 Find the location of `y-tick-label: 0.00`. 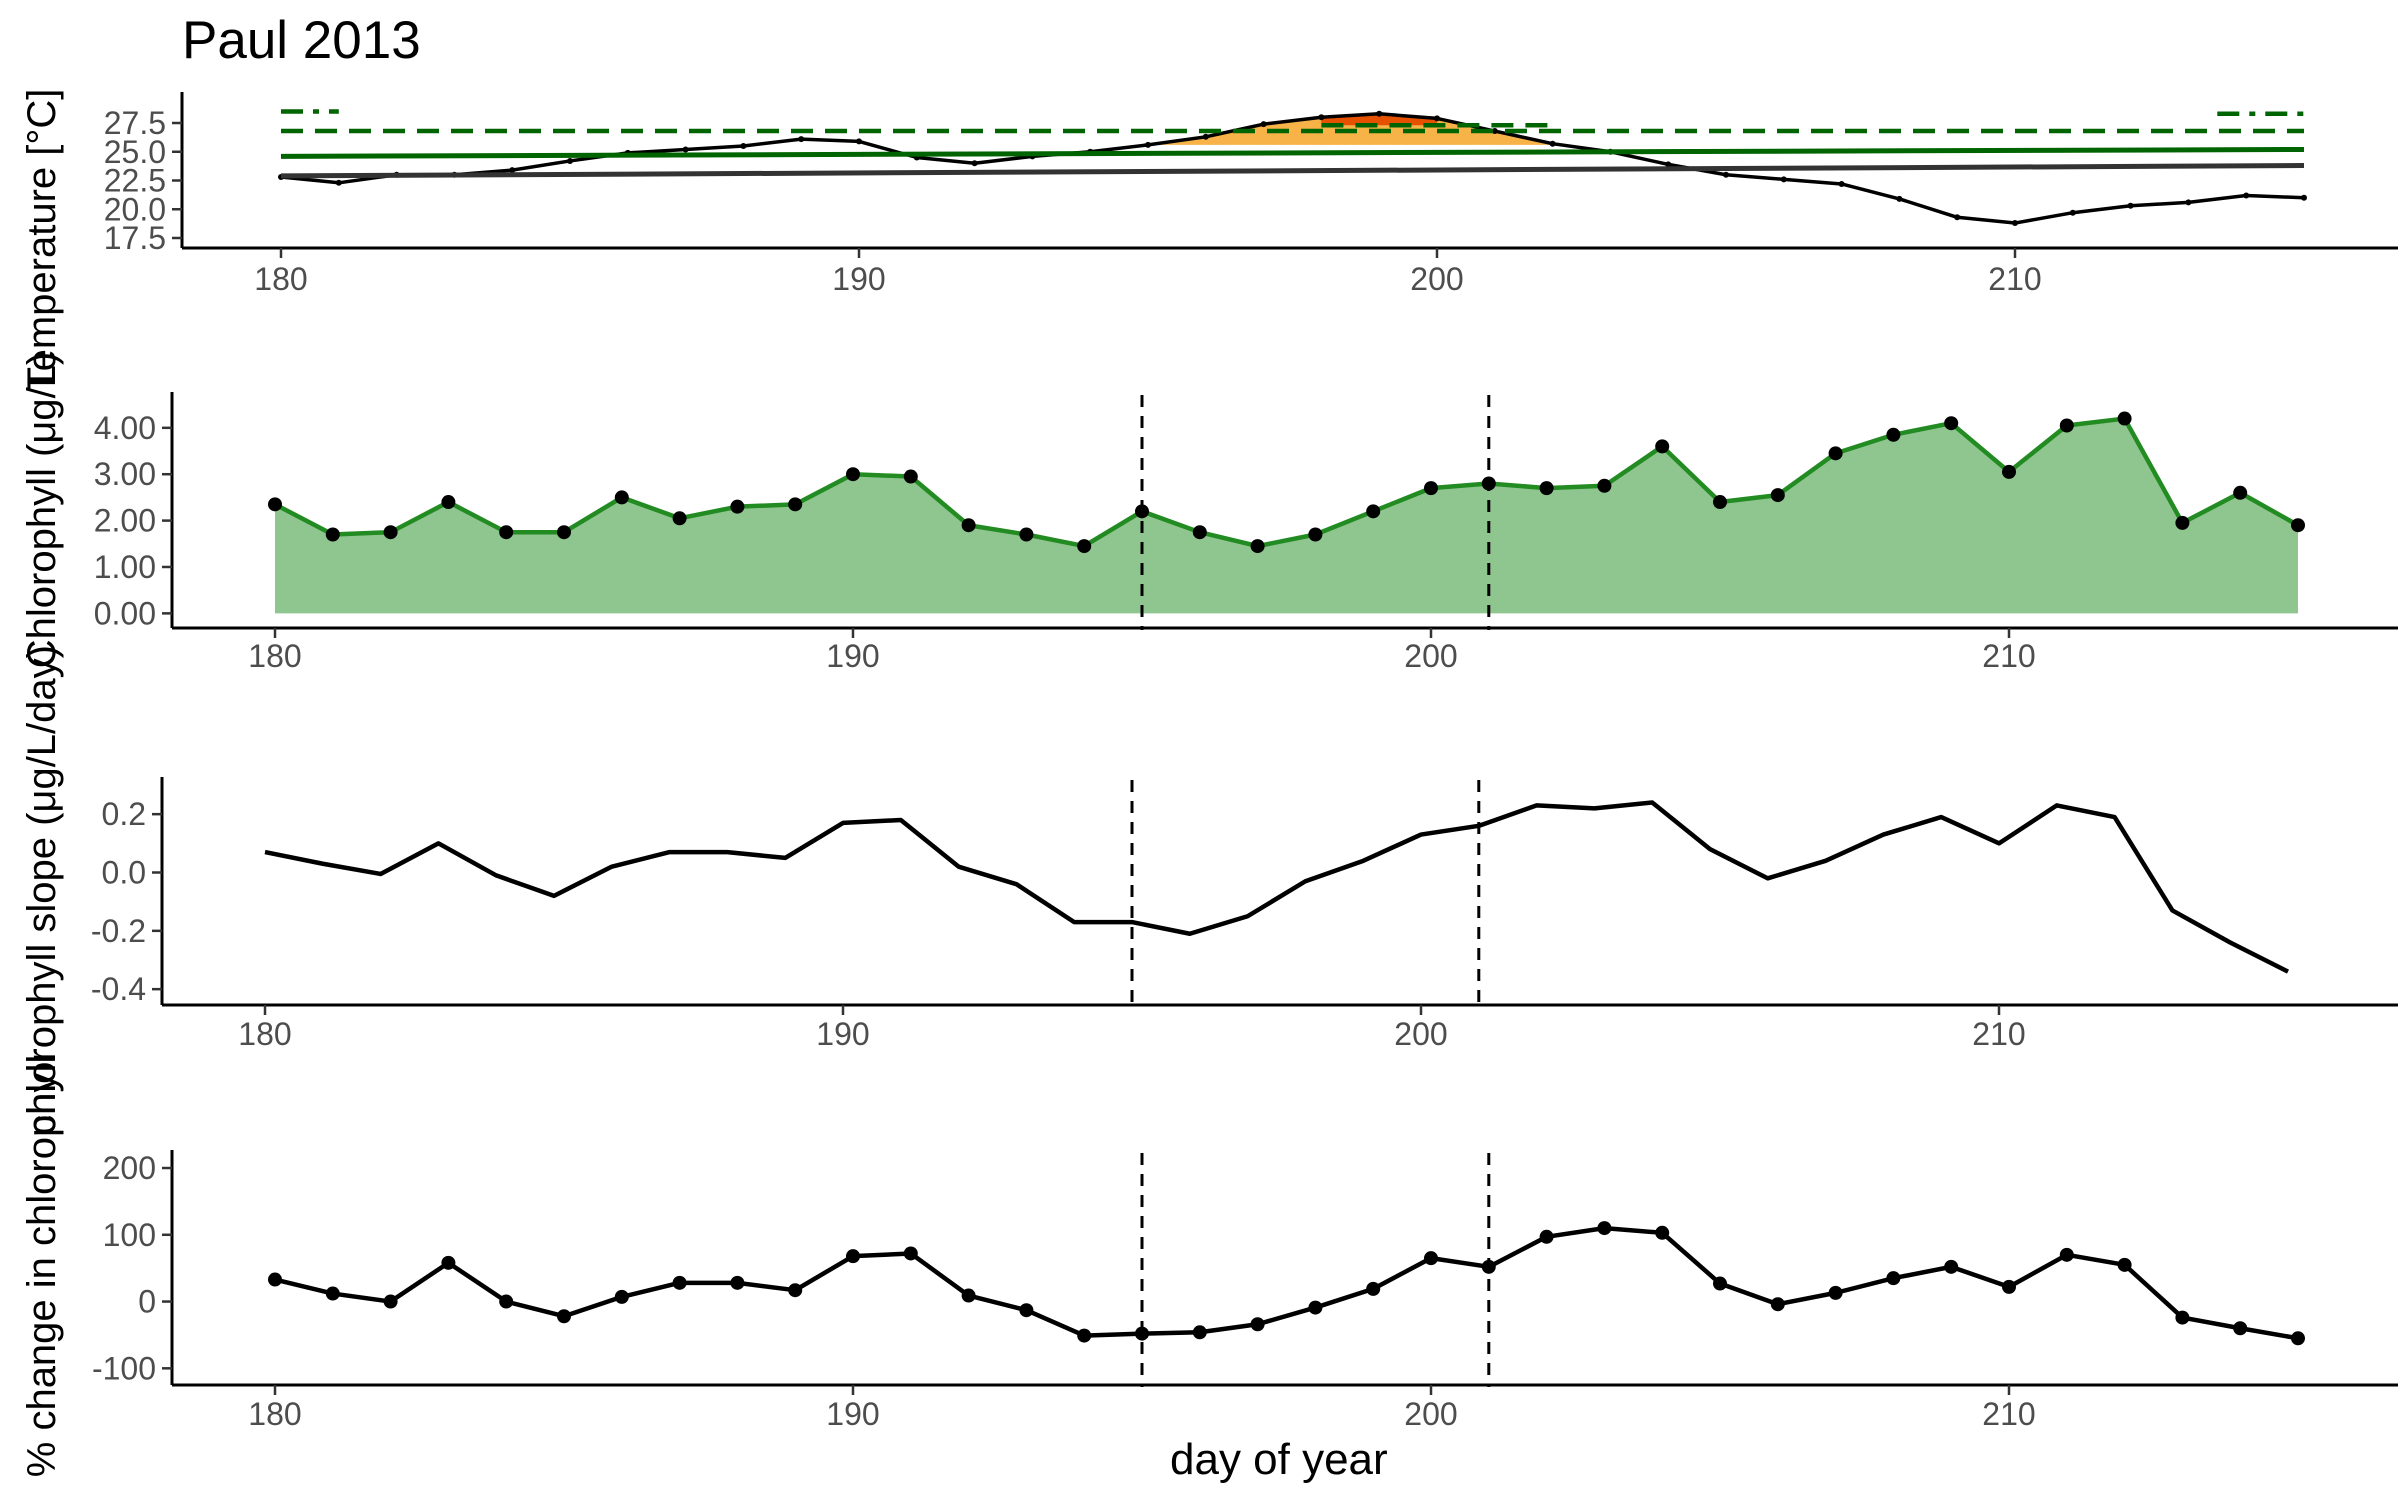

y-tick-label: 0.00 is located at coordinates (125, 613).